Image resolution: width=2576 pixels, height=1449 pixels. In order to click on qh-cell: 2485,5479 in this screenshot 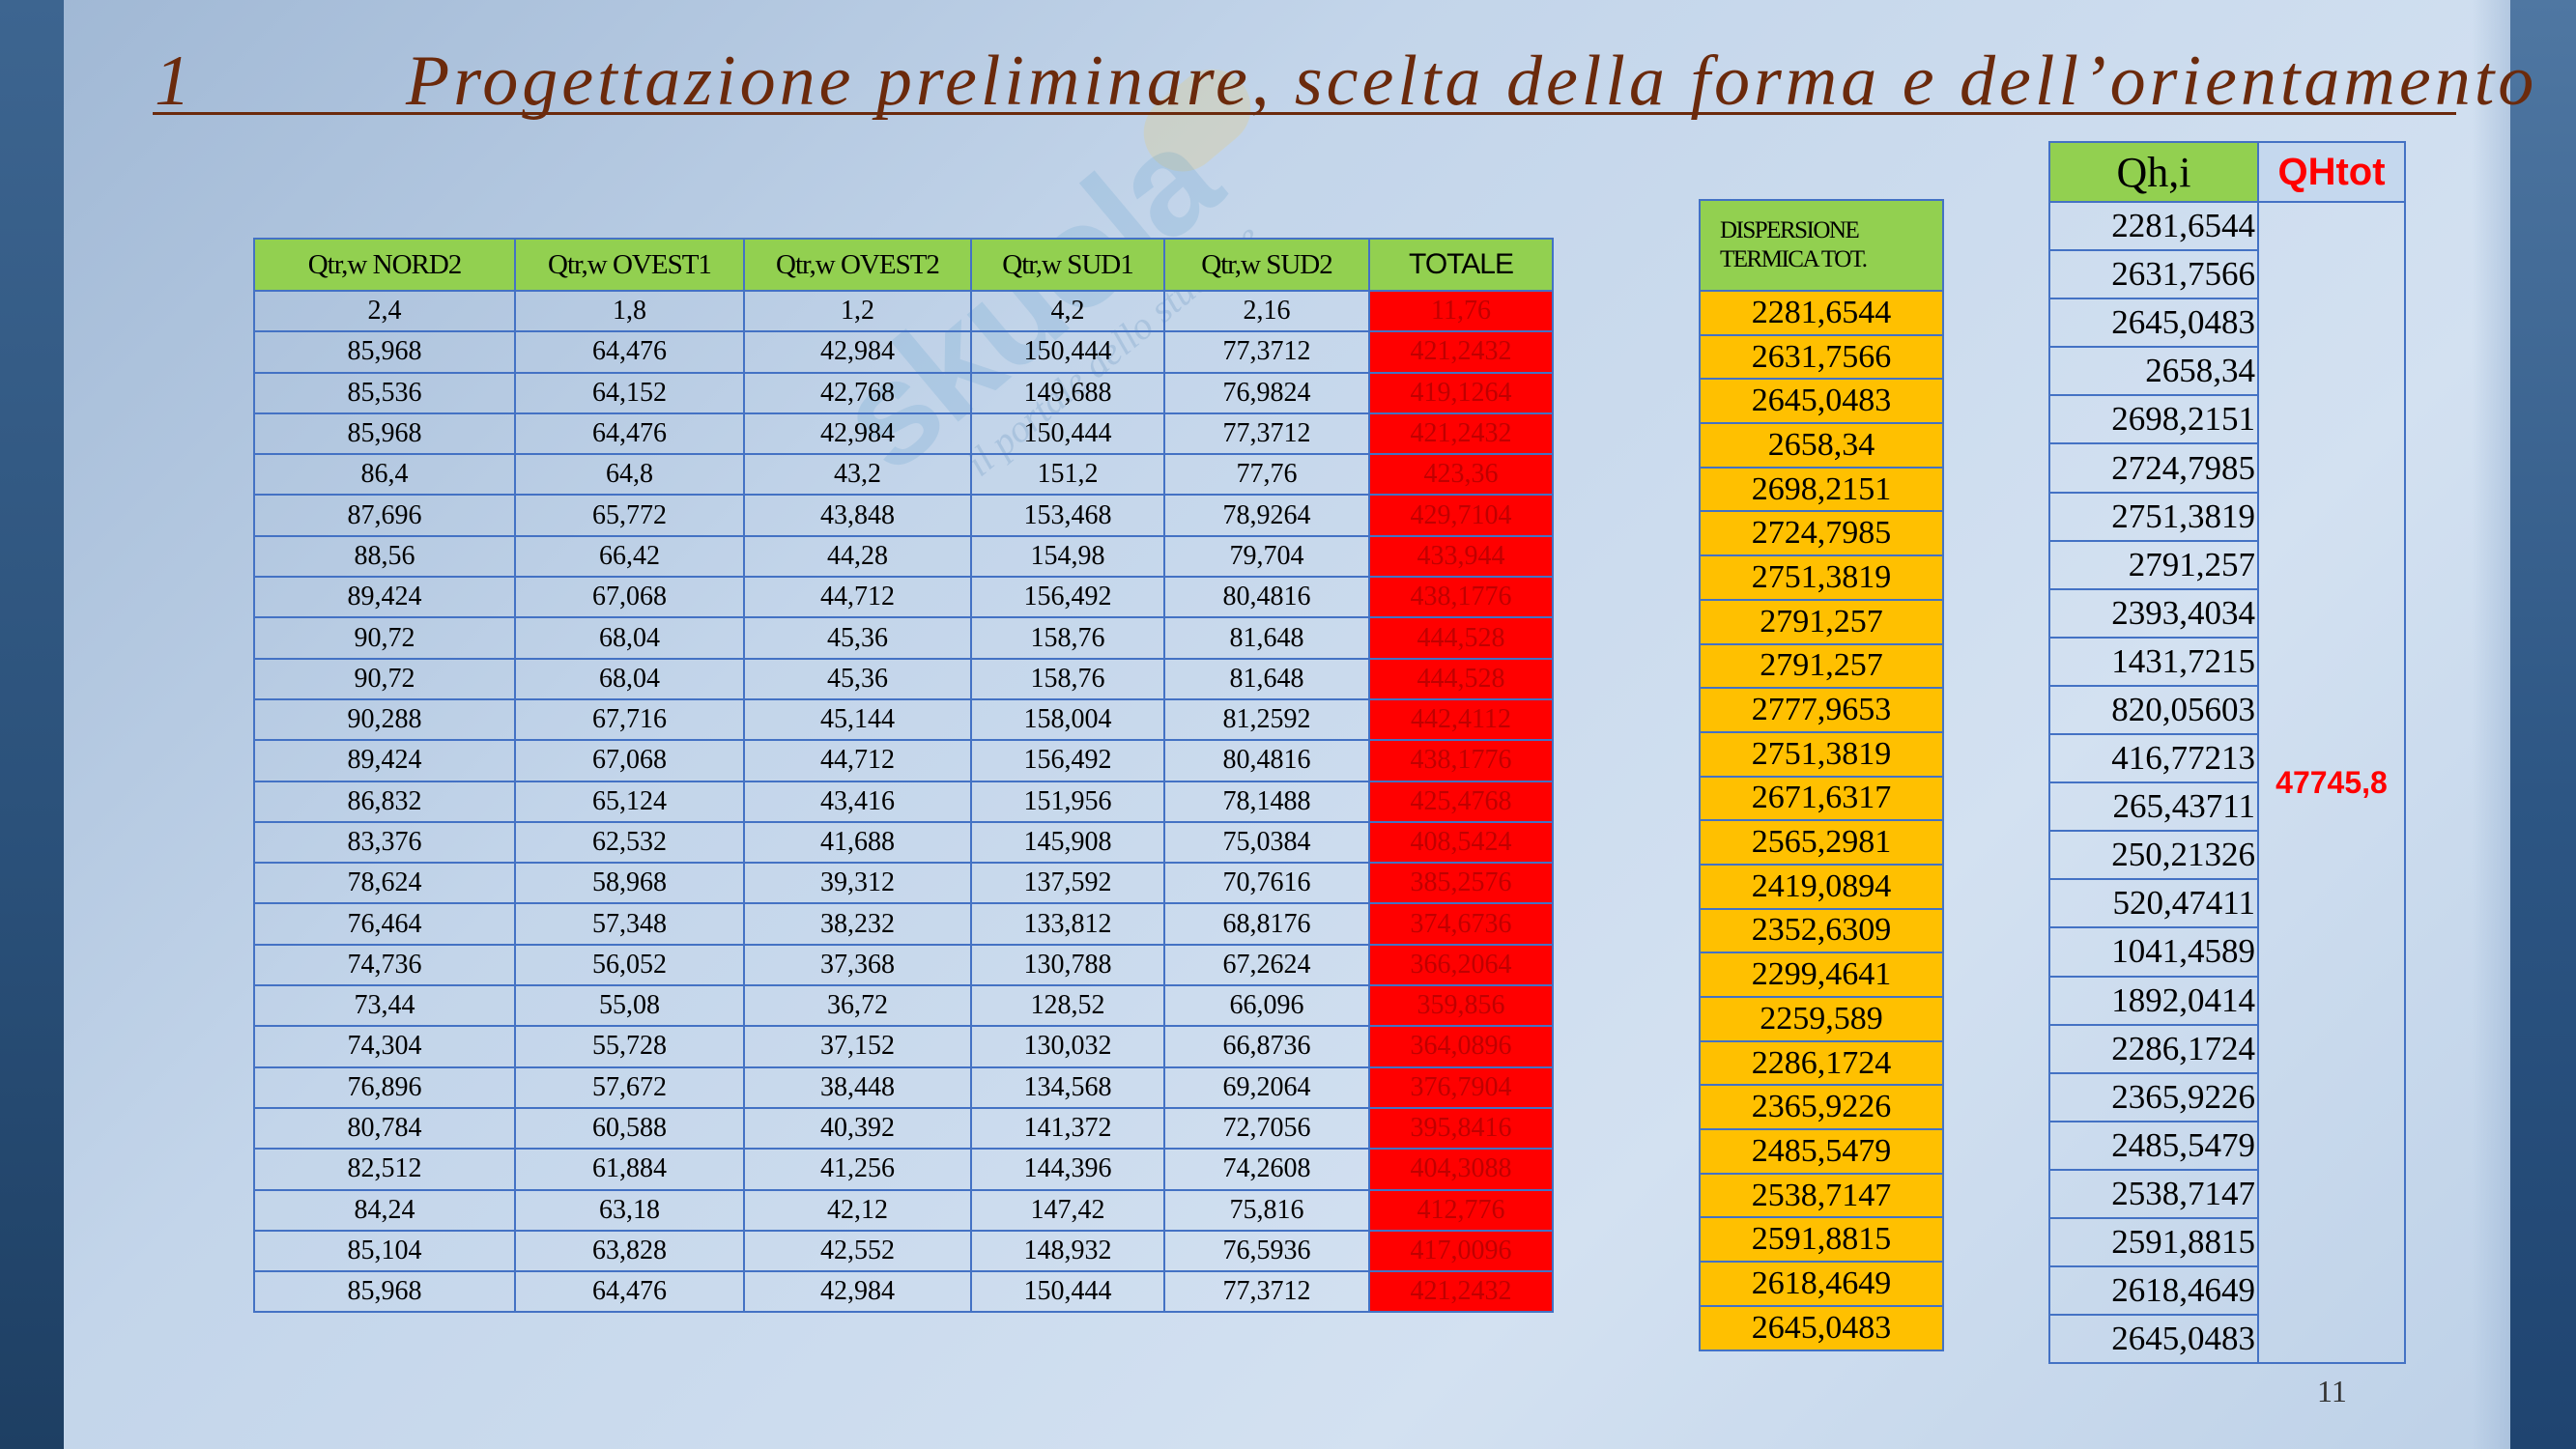, I will do `click(2154, 1145)`.